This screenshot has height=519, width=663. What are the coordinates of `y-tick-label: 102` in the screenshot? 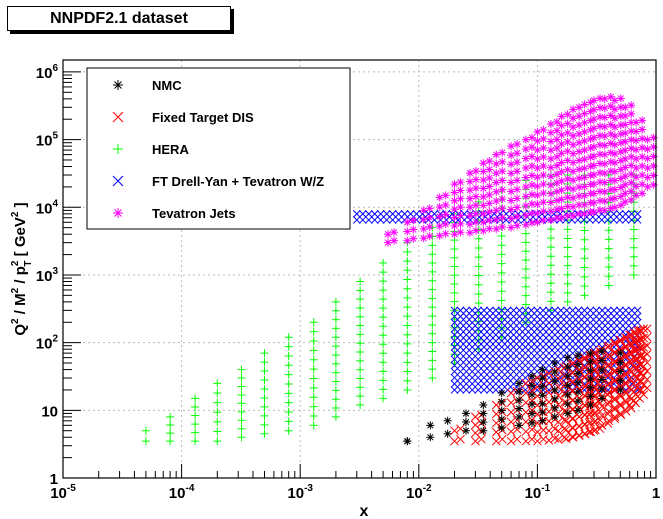 It's located at (47, 343).